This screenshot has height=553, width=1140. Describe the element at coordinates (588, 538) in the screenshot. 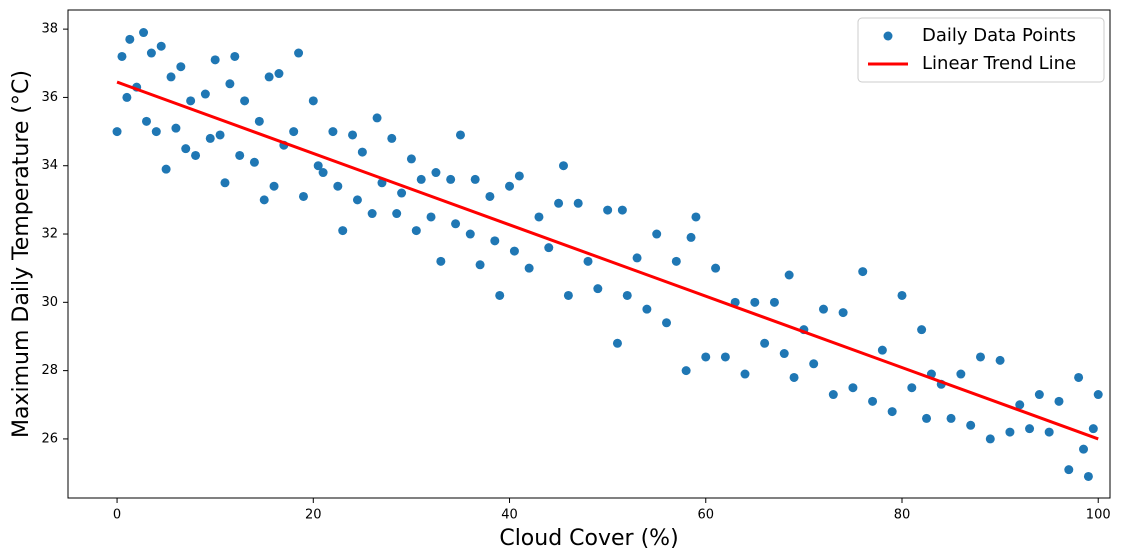

I see `x-axis-label: Cloud Cover (%)` at that location.